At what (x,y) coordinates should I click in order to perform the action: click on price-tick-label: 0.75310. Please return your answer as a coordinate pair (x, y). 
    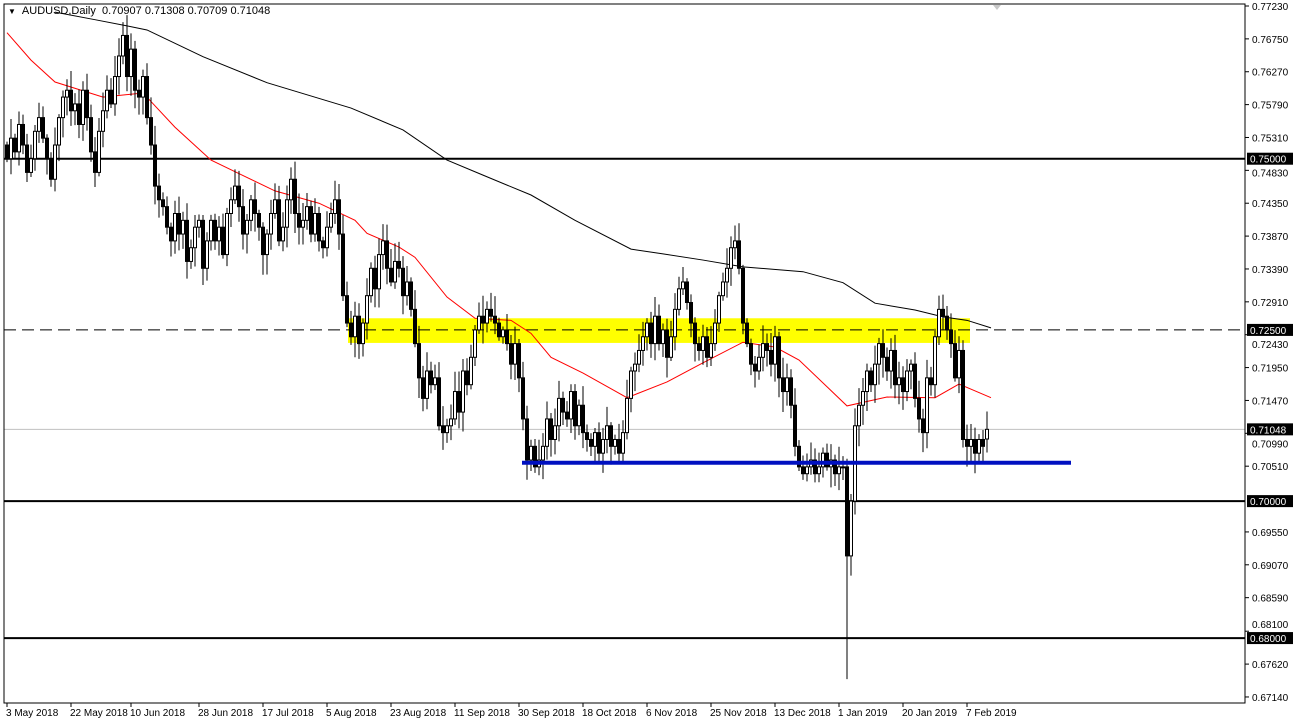
    Looking at the image, I should click on (1270, 138).